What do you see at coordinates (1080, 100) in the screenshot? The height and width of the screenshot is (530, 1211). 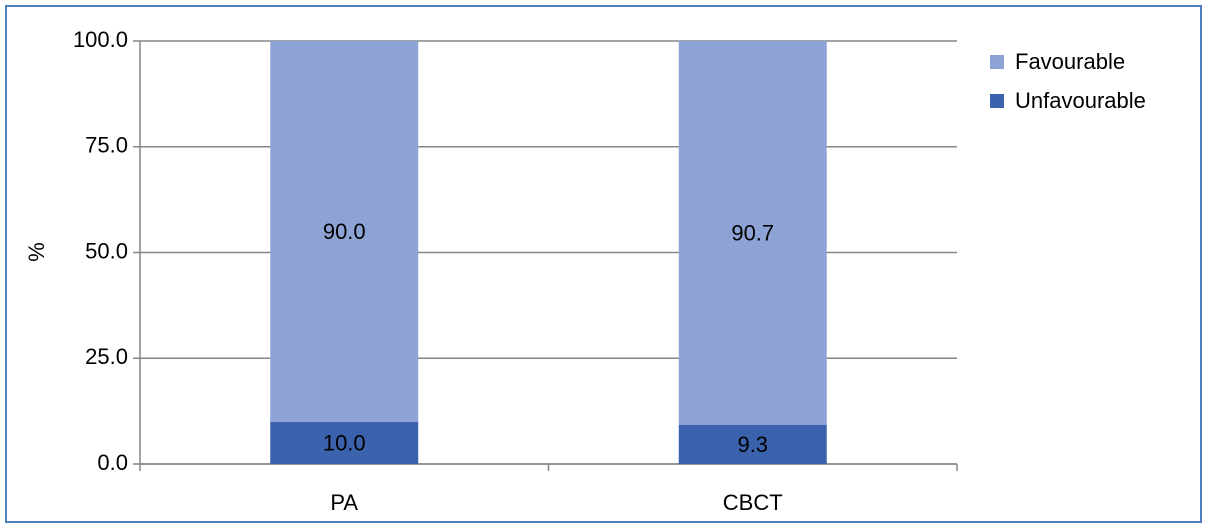 I see `legend-label: Unfavourable` at bounding box center [1080, 100].